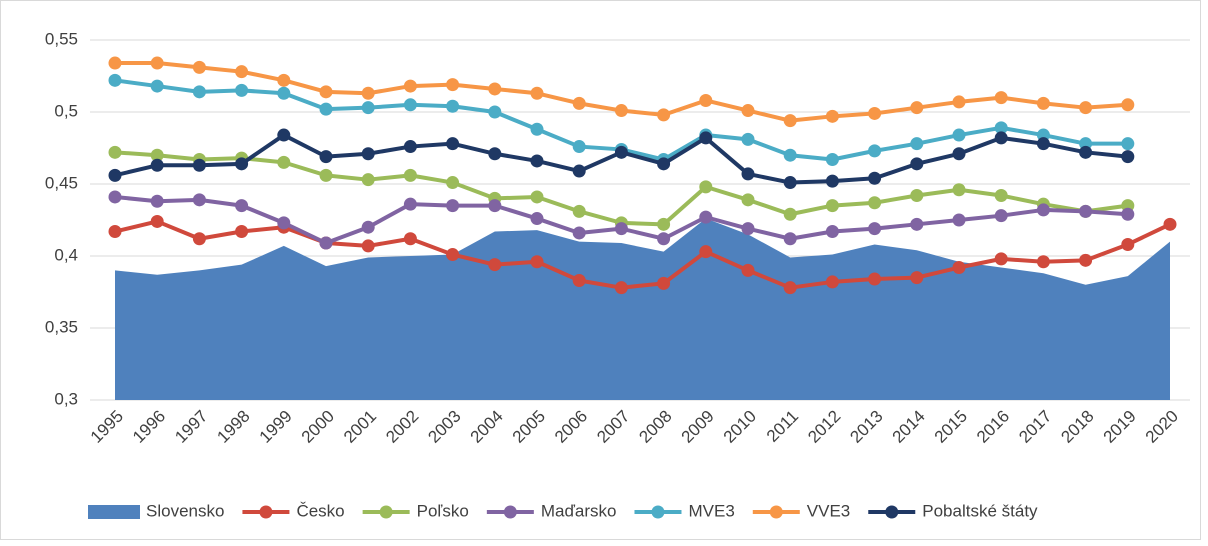  What do you see at coordinates (185, 510) in the screenshot?
I see `legend-label: Slovensko` at bounding box center [185, 510].